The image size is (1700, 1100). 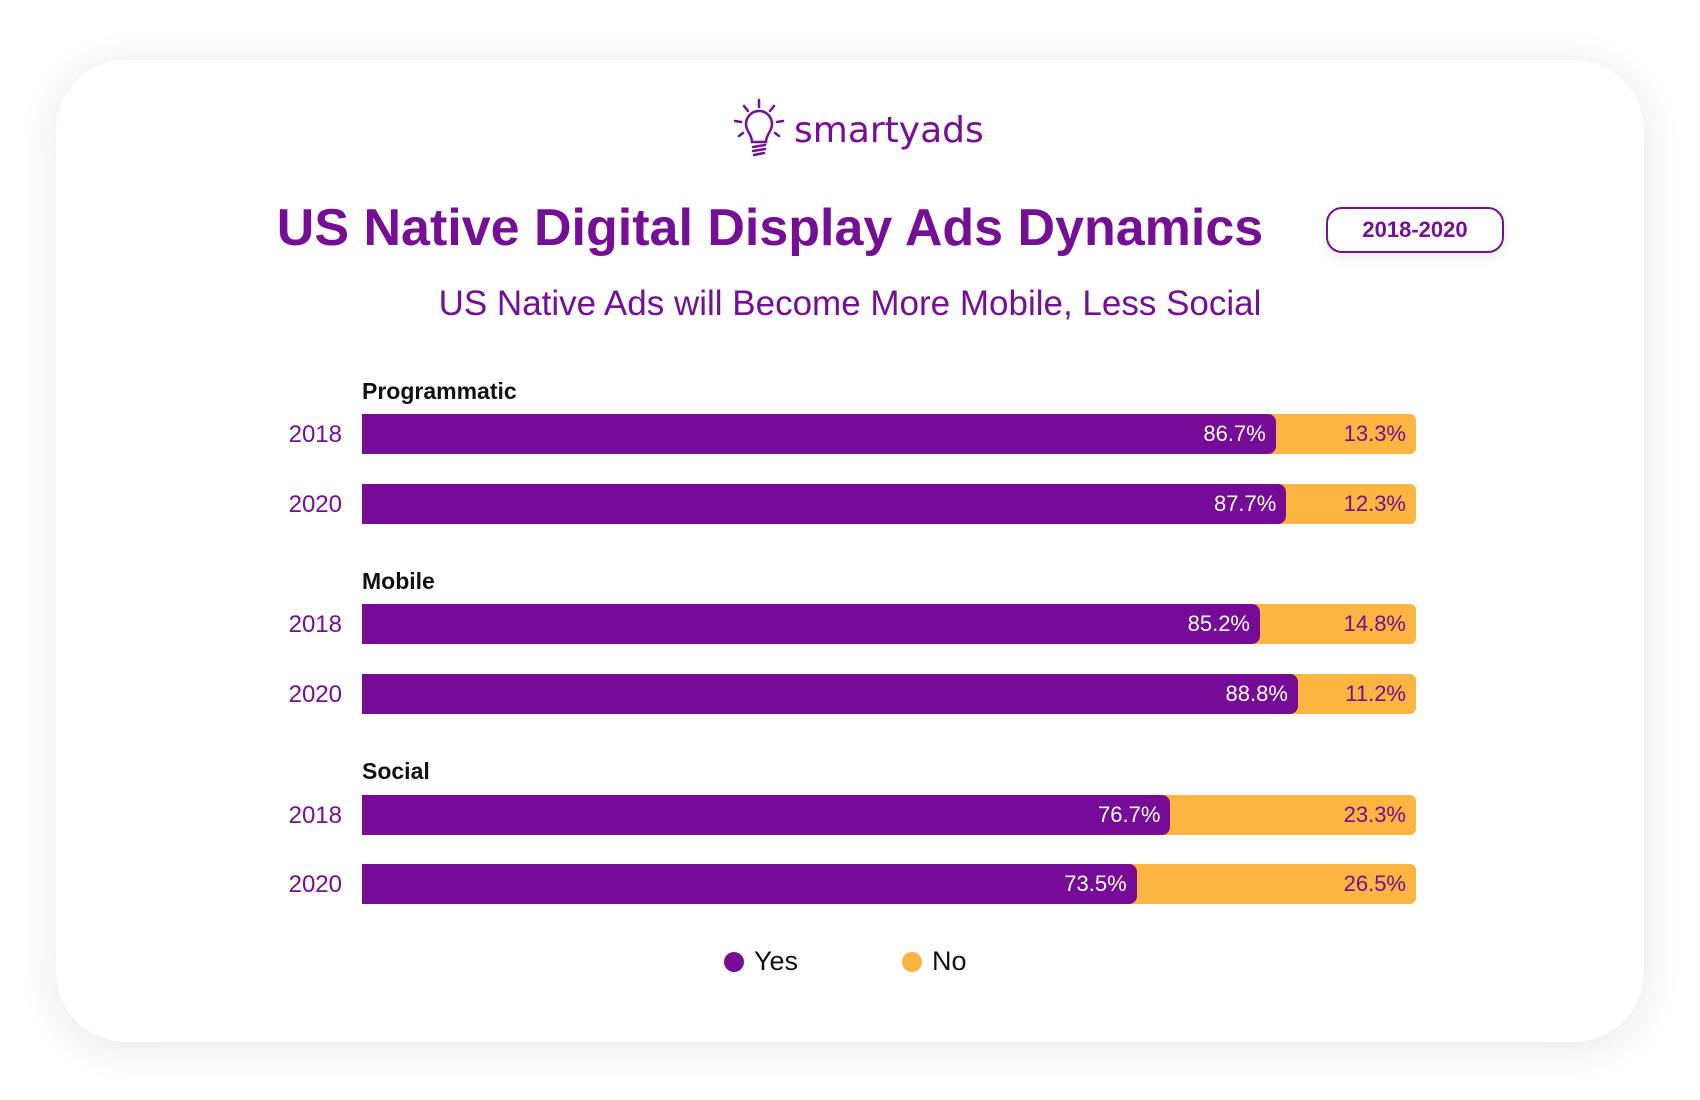 What do you see at coordinates (819, 434) in the screenshot?
I see `bar-segment-yes: 86.7%` at bounding box center [819, 434].